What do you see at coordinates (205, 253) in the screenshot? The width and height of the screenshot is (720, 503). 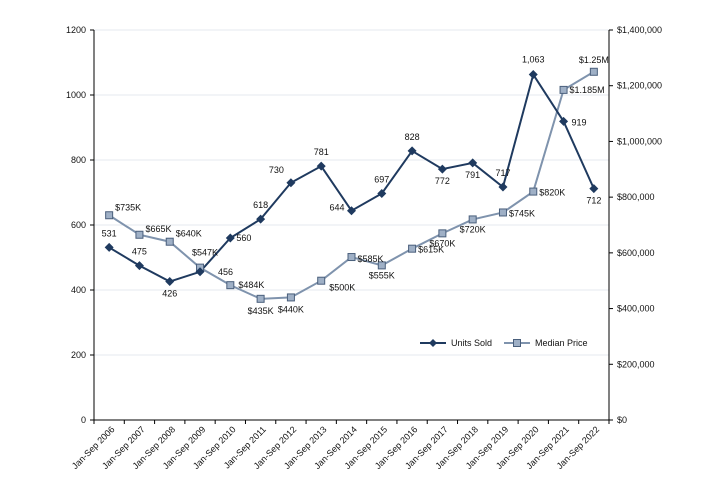 I see `median-price-data-label: $547K` at bounding box center [205, 253].